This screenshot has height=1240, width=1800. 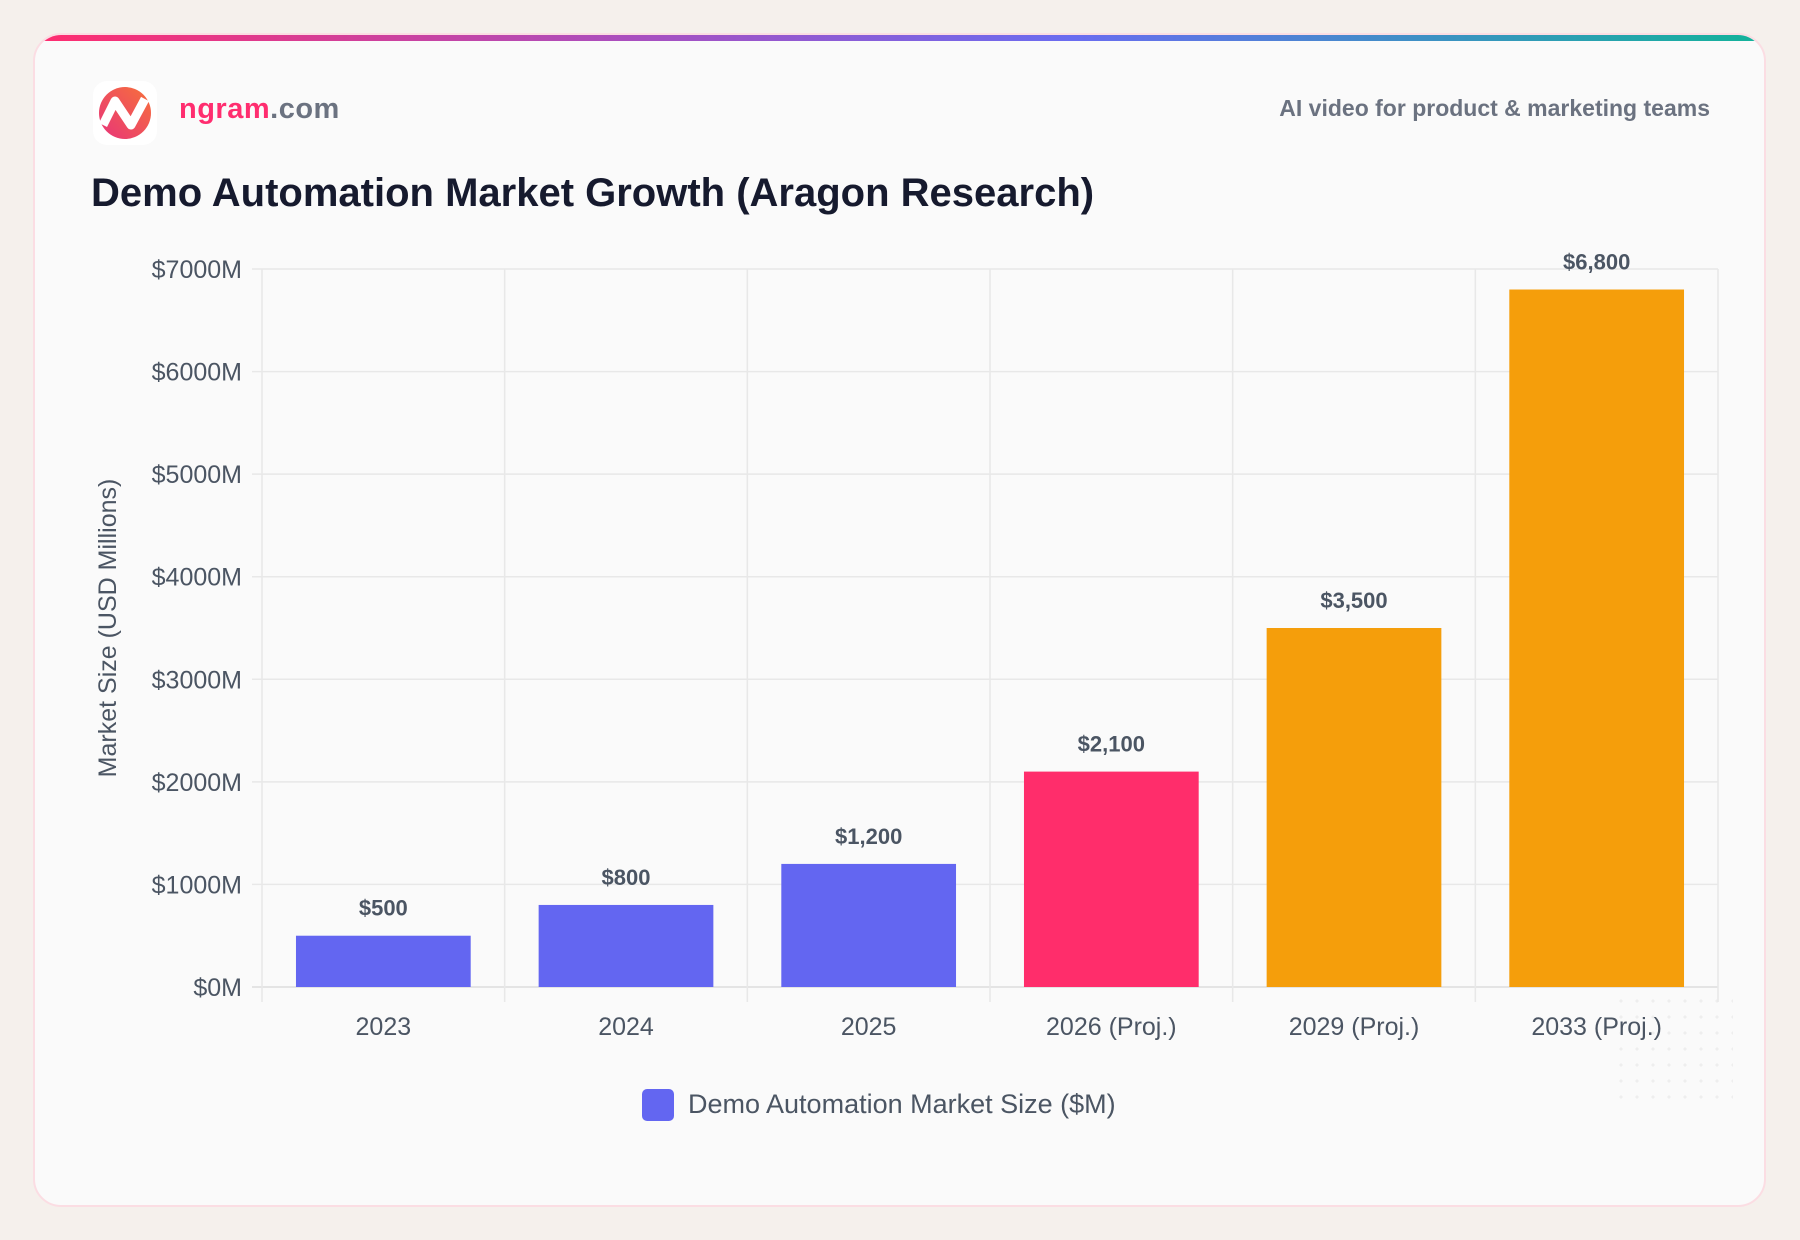 I want to click on data-label: $1,200, so click(x=868, y=836).